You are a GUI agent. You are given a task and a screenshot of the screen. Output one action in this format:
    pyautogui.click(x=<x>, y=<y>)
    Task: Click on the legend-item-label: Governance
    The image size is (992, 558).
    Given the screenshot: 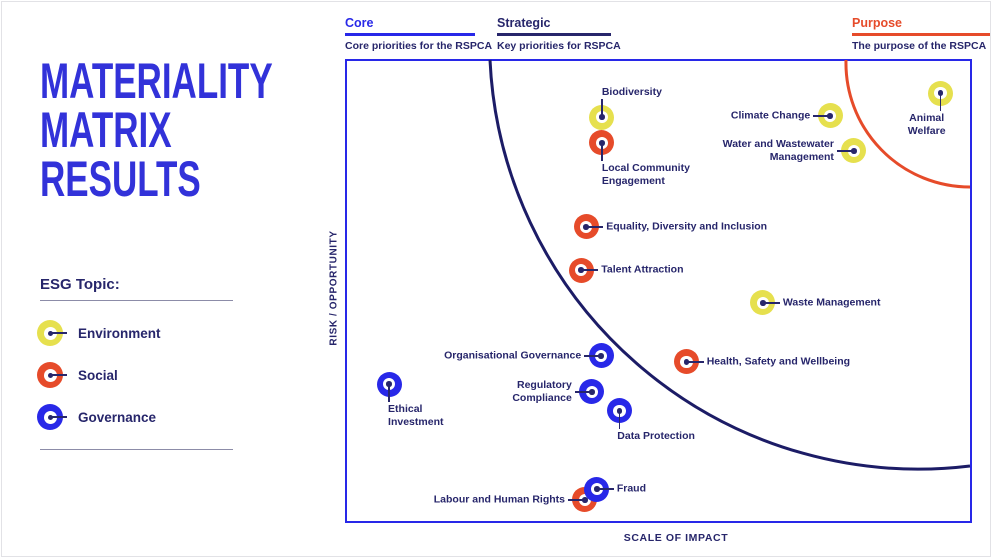 What is the action you would take?
    pyautogui.click(x=117, y=417)
    